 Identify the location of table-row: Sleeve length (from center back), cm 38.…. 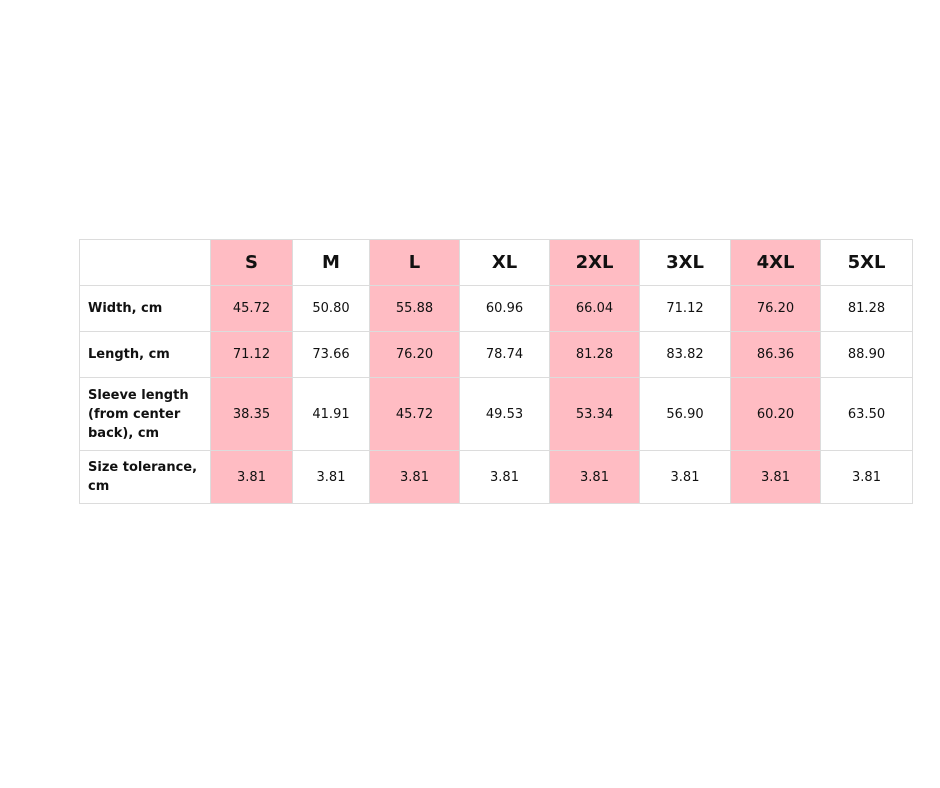
(496, 414).